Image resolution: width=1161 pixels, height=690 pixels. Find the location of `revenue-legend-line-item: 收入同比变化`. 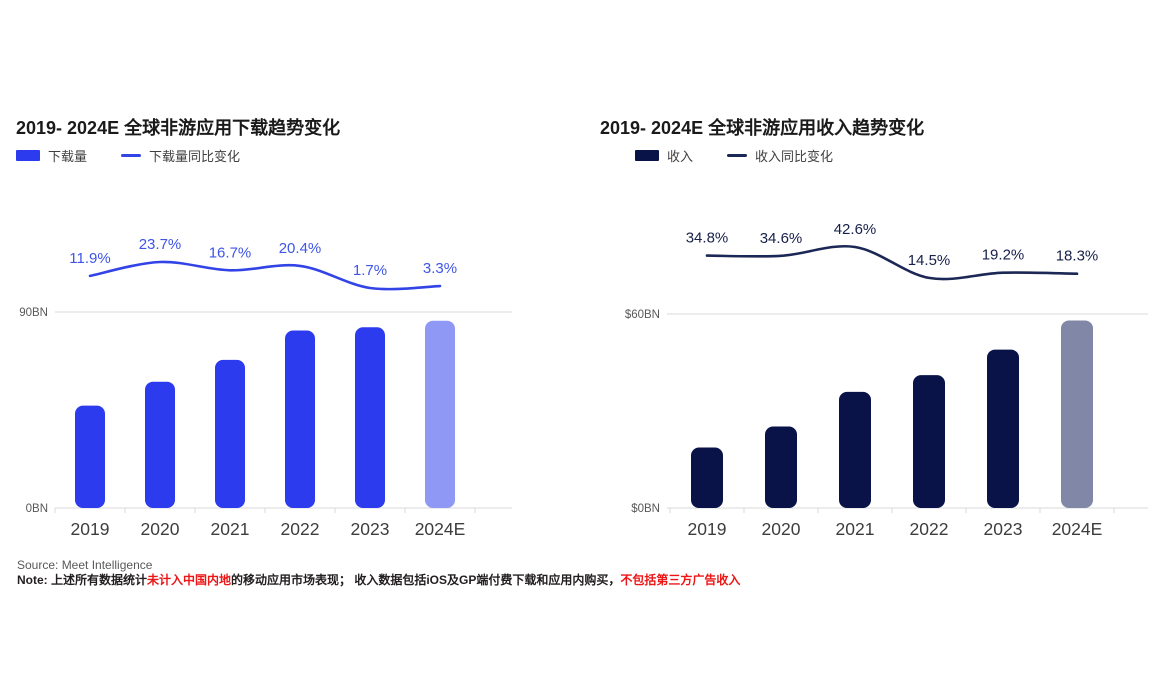

revenue-legend-line-item: 收入同比变化 is located at coordinates (780, 155).